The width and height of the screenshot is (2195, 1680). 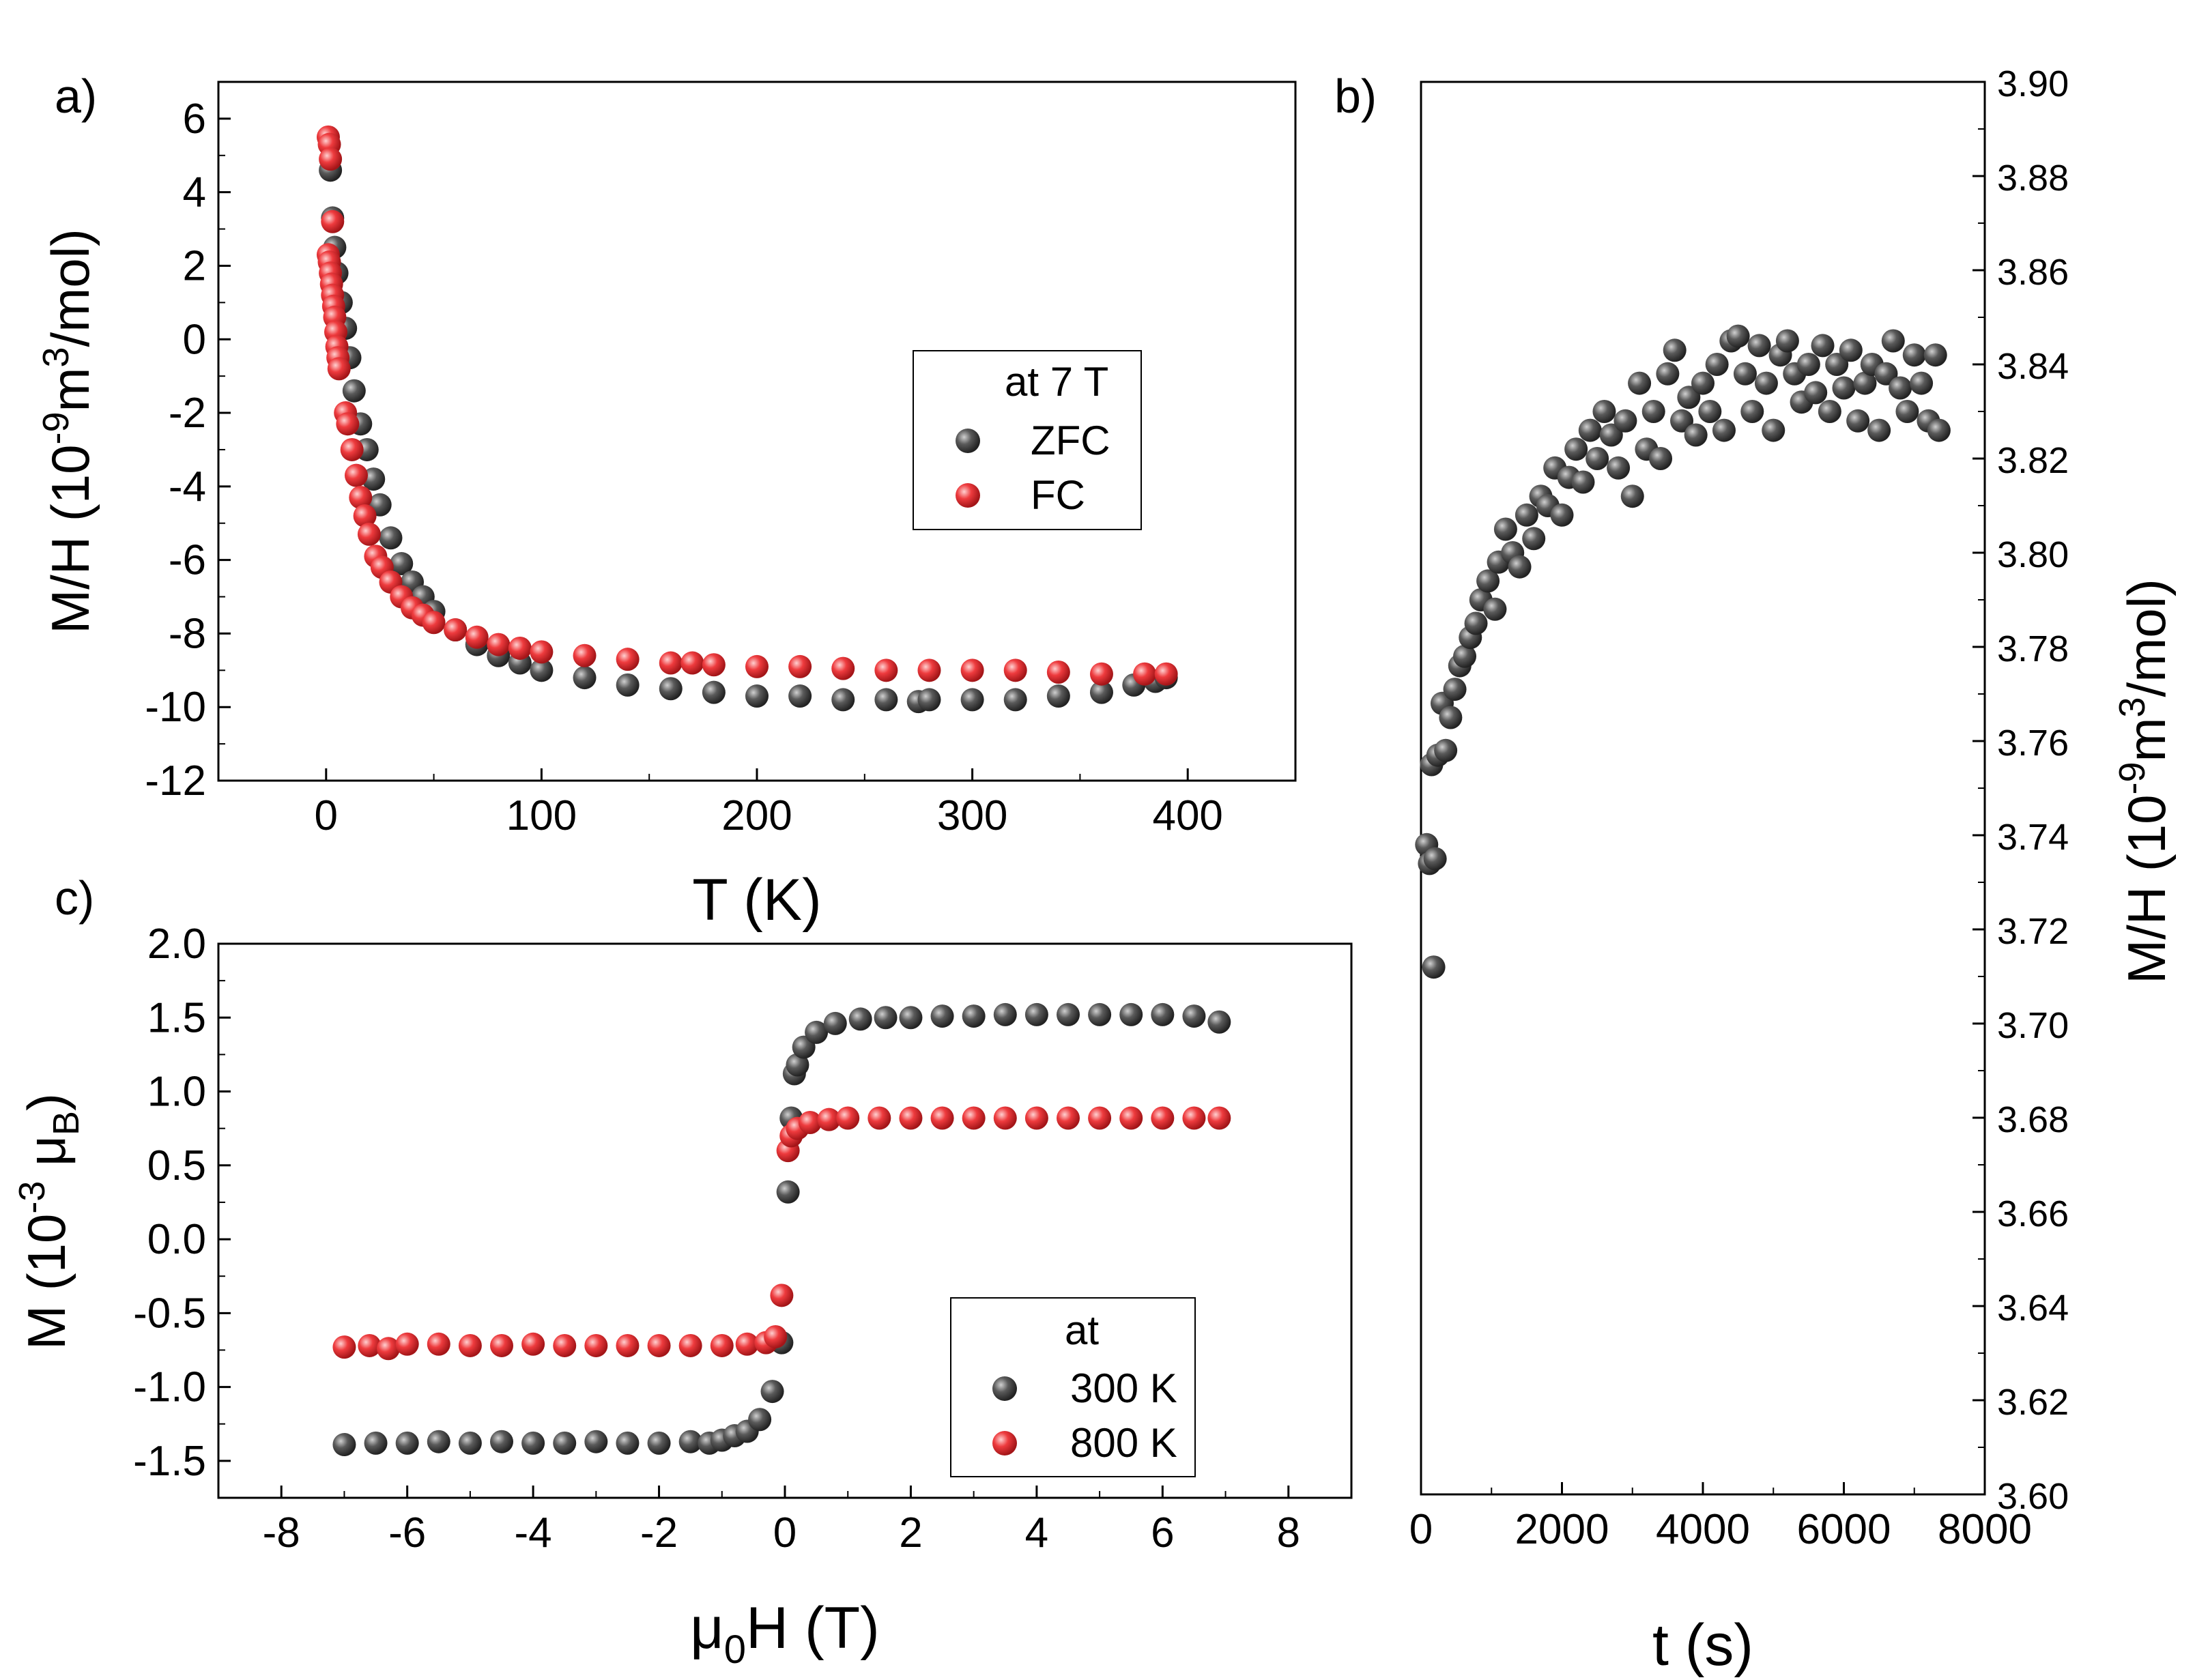 What do you see at coordinates (188, 413) in the screenshot?
I see `panel-a-y-tick-label: -2` at bounding box center [188, 413].